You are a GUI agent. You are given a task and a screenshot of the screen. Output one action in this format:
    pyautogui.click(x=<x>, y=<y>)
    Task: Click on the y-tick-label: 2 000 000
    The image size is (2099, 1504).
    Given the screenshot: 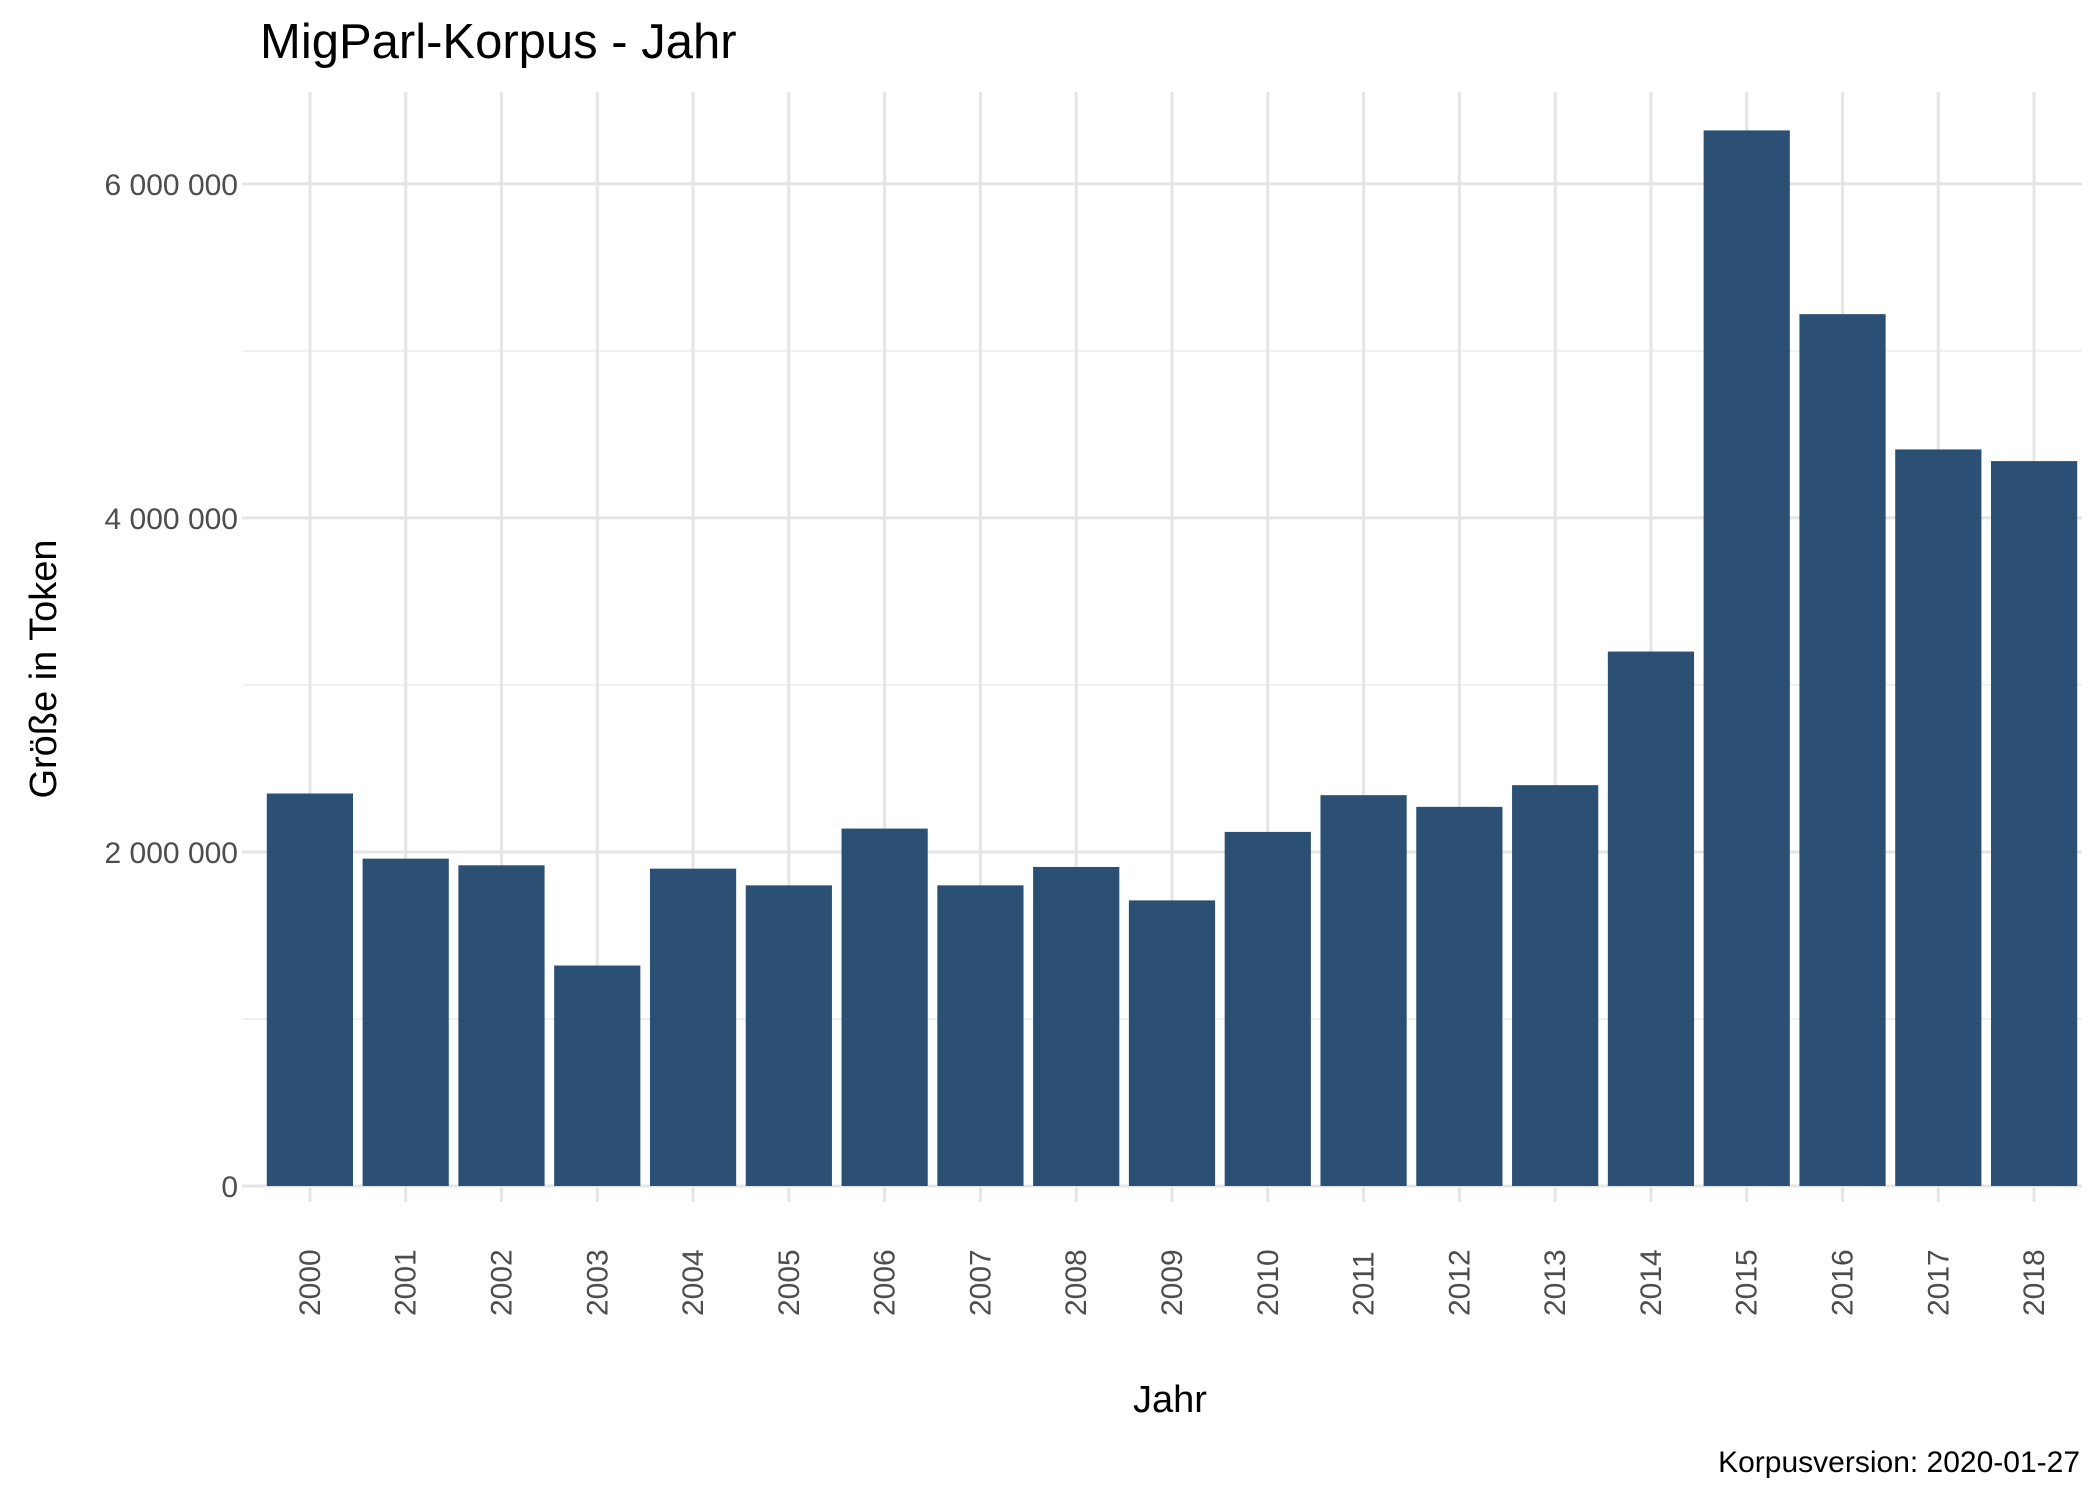 What is the action you would take?
    pyautogui.click(x=171, y=853)
    